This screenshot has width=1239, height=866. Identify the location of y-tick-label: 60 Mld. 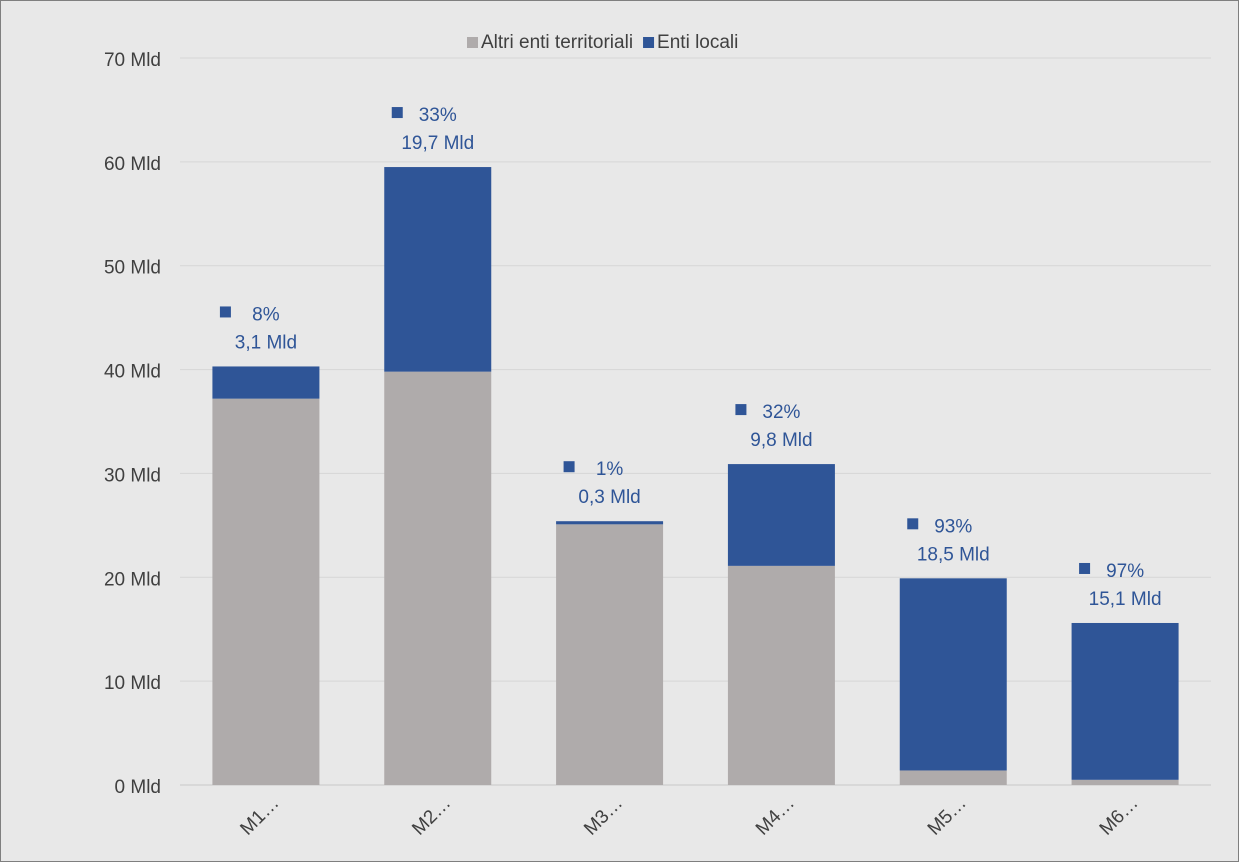
(132, 164).